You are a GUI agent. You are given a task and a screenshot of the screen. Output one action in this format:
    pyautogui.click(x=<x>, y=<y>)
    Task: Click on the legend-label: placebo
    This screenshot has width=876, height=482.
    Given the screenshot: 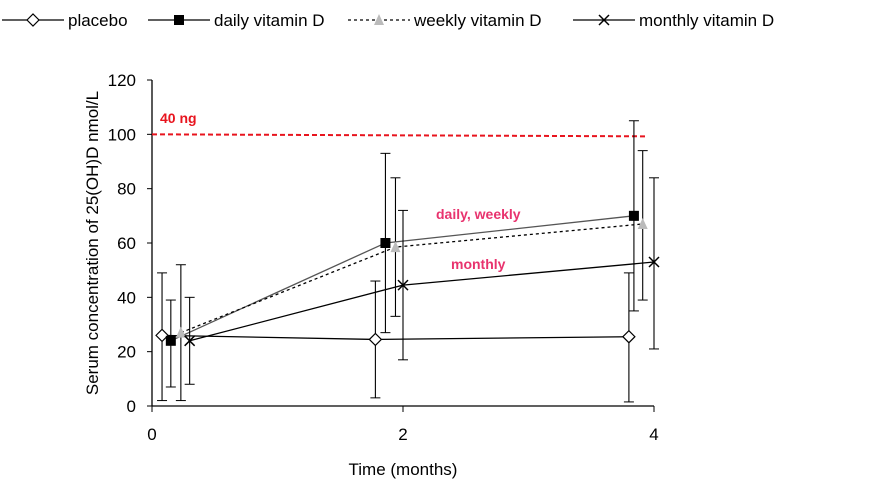 What is the action you would take?
    pyautogui.click(x=98, y=20)
    